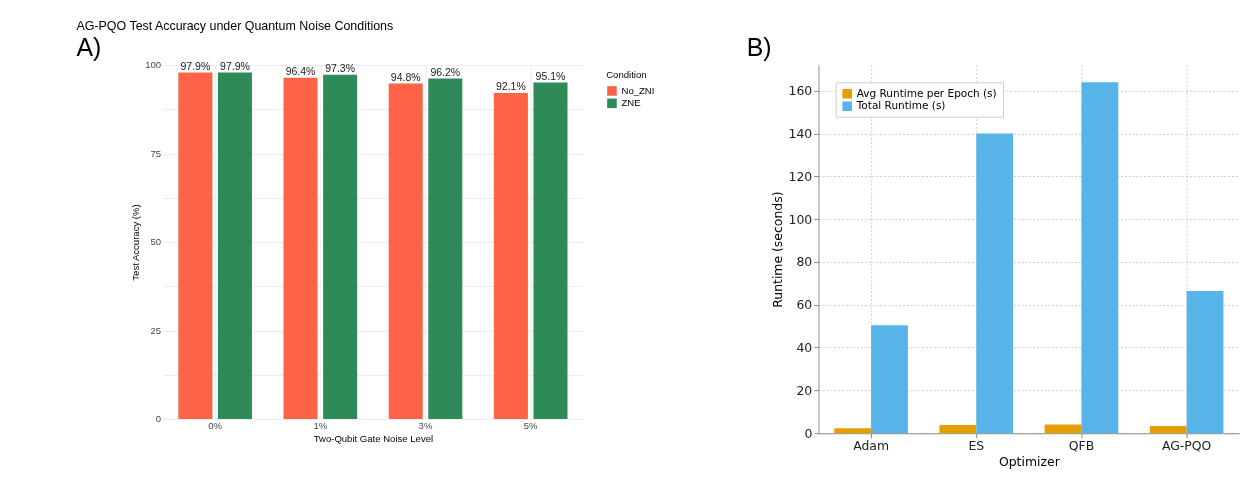 This screenshot has width=1244, height=481. I want to click on chart-title: AG-PQO Test Accuracy under Quantum Noise Conditions, so click(235, 25).